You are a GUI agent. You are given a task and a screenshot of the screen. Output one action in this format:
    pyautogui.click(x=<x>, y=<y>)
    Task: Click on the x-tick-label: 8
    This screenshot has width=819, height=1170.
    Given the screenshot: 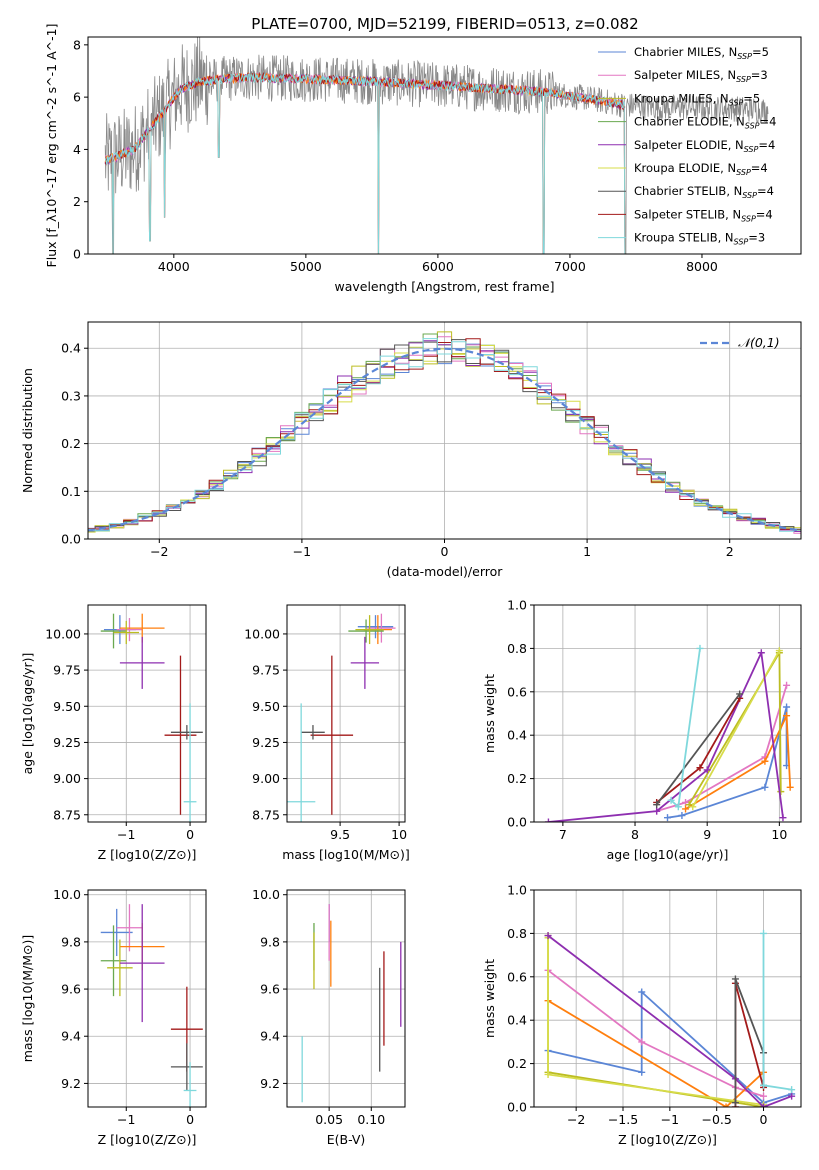 What is the action you would take?
    pyautogui.click(x=635, y=834)
    